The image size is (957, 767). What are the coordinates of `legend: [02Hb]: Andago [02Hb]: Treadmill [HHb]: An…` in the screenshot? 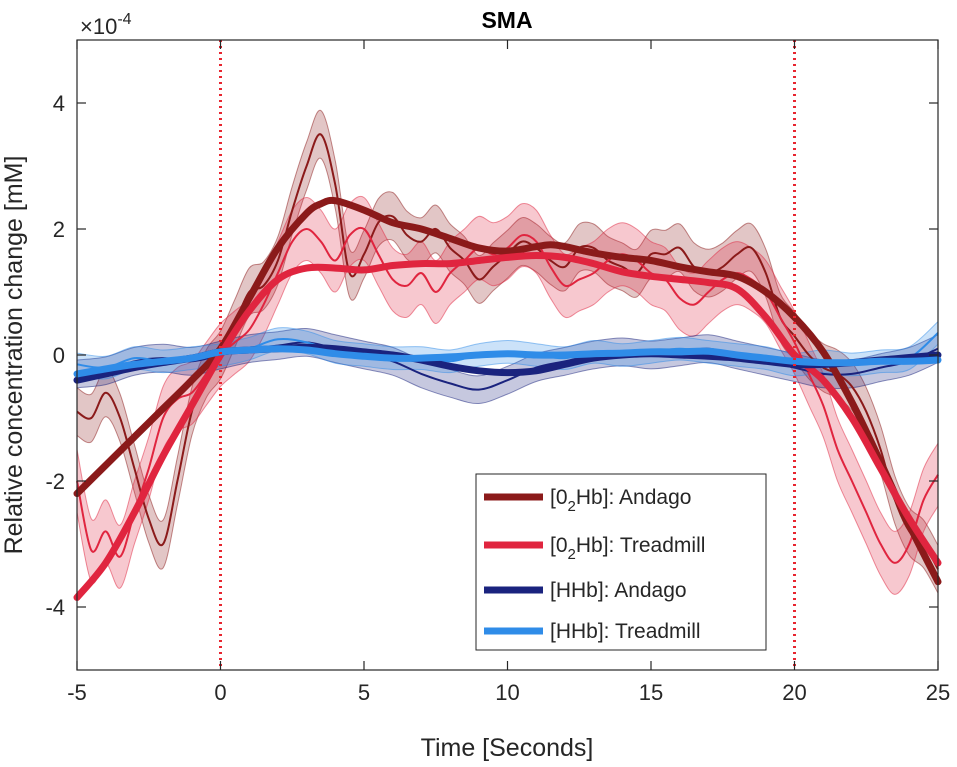 It's located at (621, 562).